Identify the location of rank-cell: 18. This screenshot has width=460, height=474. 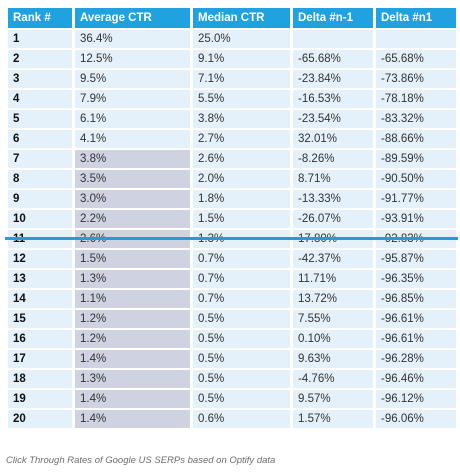
(40, 379).